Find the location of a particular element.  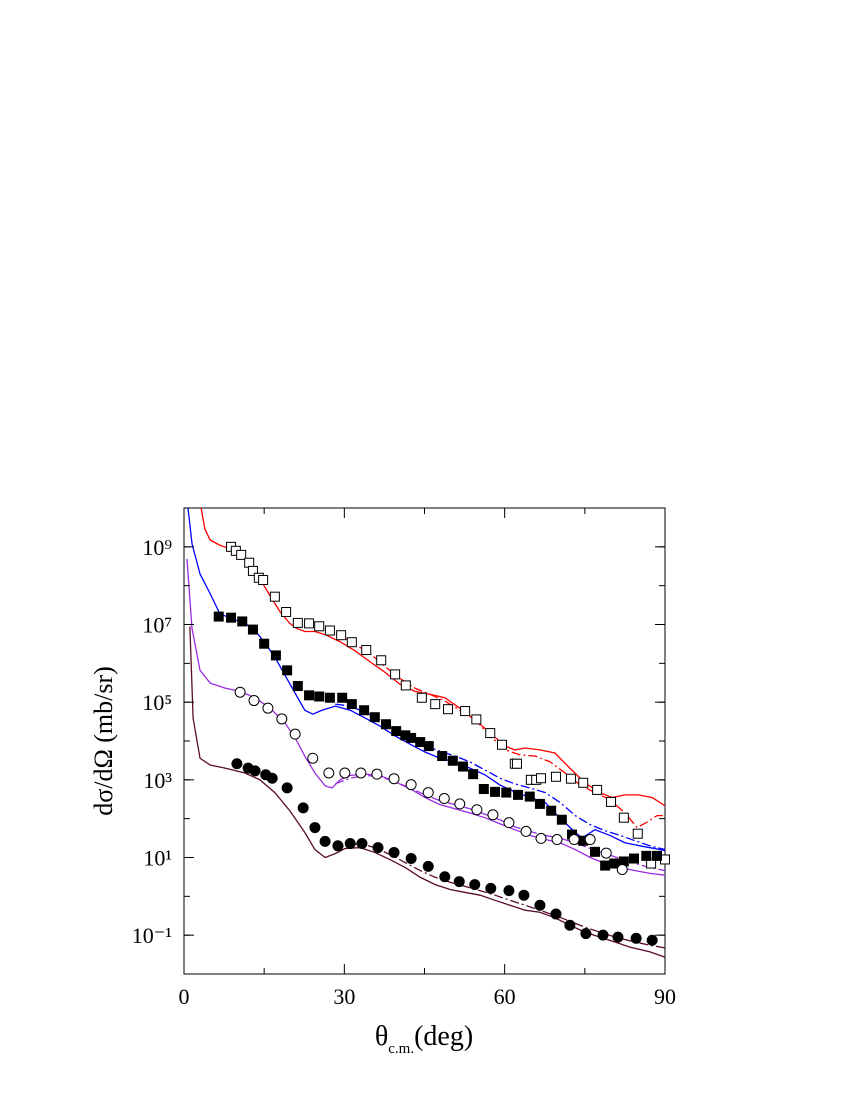

y-tick-label: 10¹ is located at coordinates (157, 858).